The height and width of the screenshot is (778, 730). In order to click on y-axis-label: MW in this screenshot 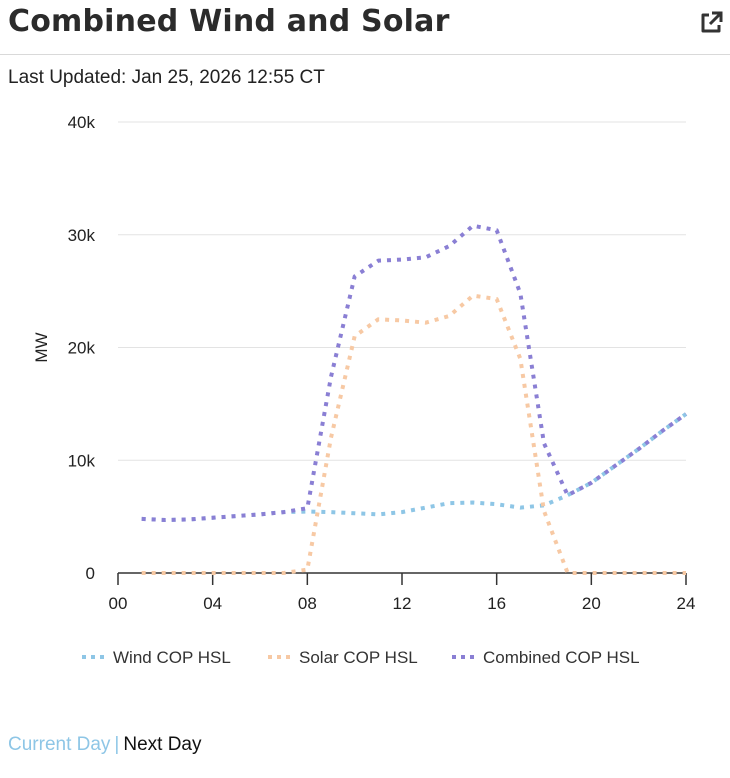, I will do `click(41, 347)`.